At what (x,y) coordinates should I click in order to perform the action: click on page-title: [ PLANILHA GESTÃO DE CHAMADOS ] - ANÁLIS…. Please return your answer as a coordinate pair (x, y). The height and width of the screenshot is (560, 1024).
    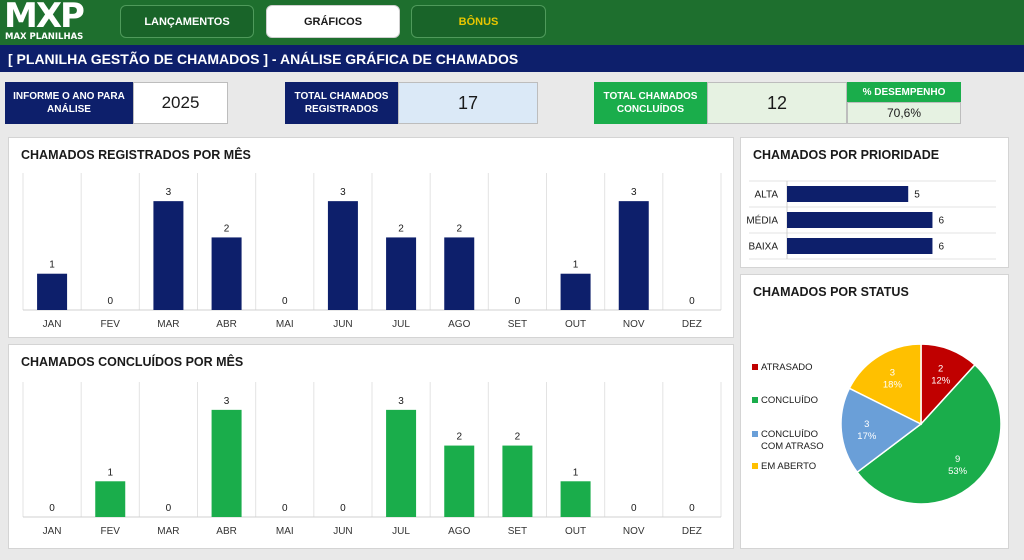
    Looking at the image, I should click on (263, 59).